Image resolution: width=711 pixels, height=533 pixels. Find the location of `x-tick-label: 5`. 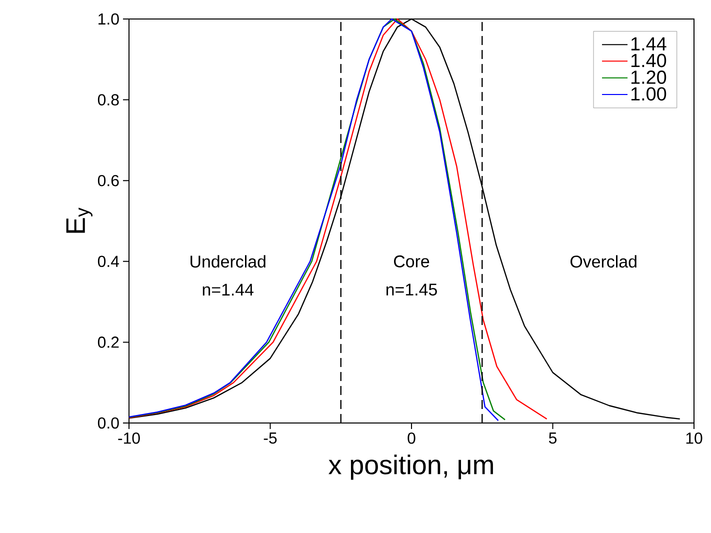

x-tick-label: 5 is located at coordinates (552, 438).